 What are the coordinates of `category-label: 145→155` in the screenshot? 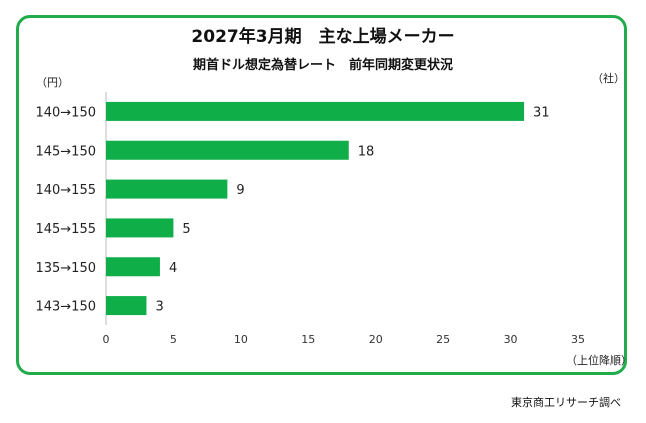 It's located at (65, 229).